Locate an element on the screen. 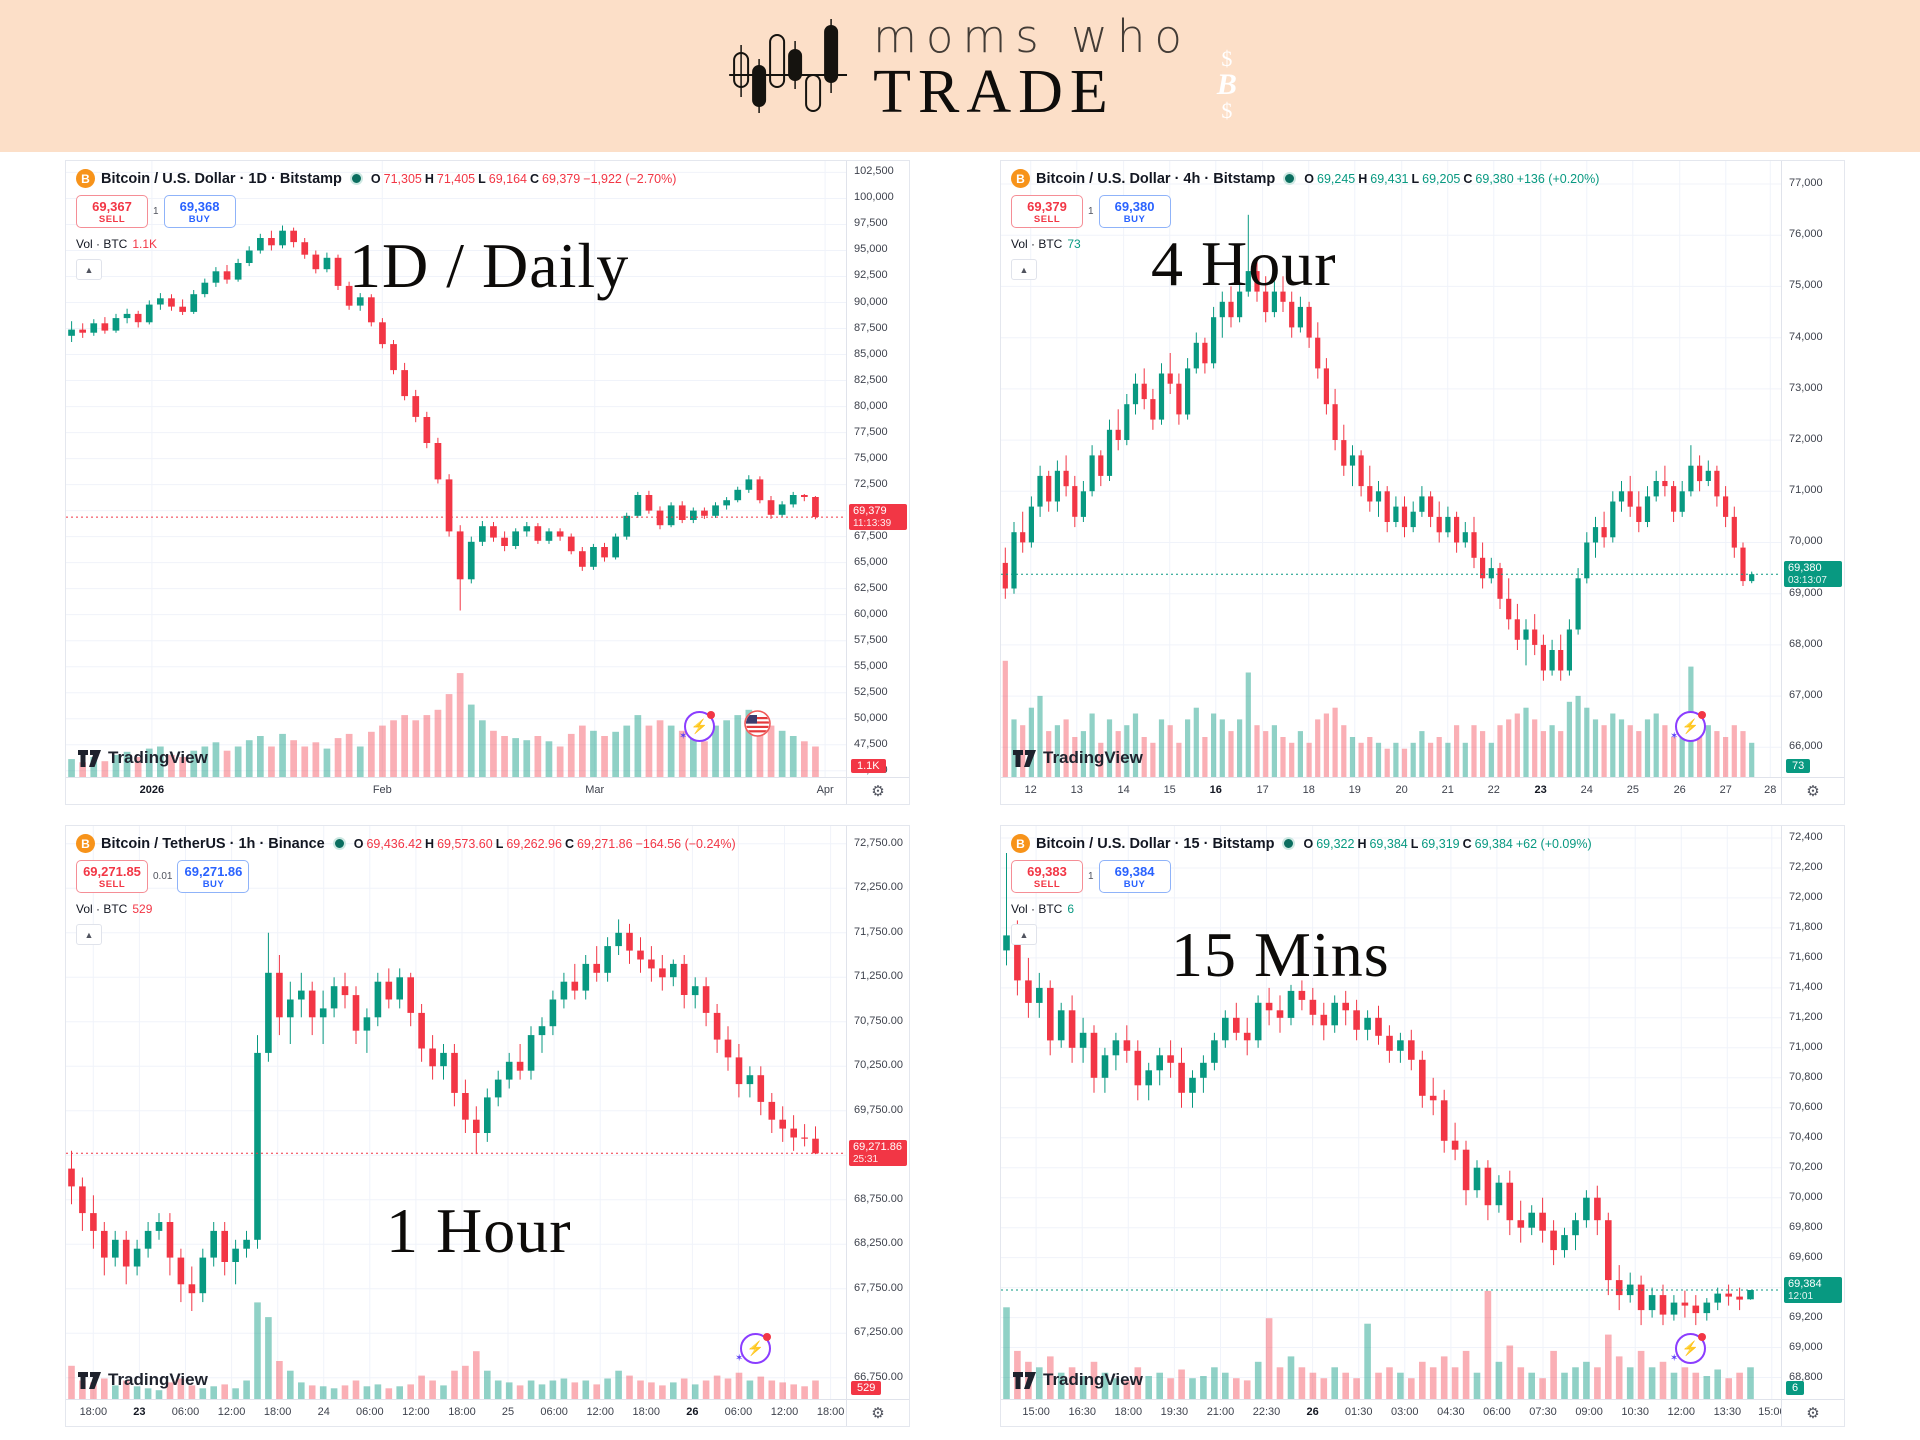 Image resolution: width=1920 pixels, height=1440 pixels. time-axis: 2026 Feb Mar Apr is located at coordinates (456, 790).